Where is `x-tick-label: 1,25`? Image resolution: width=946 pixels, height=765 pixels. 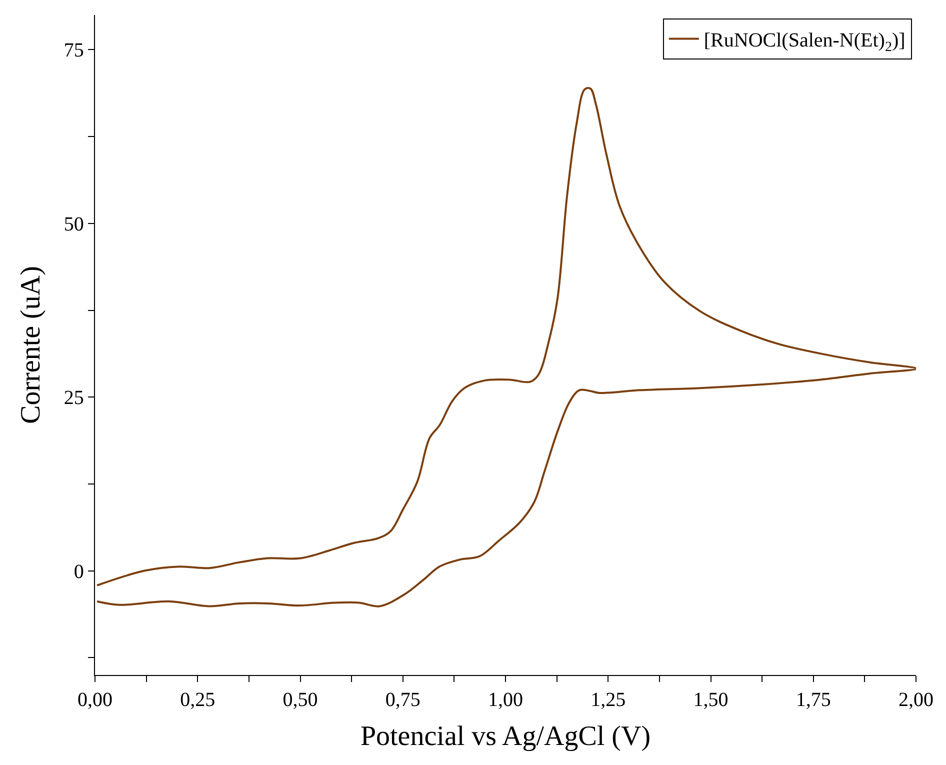
x-tick-label: 1,25 is located at coordinates (608, 700).